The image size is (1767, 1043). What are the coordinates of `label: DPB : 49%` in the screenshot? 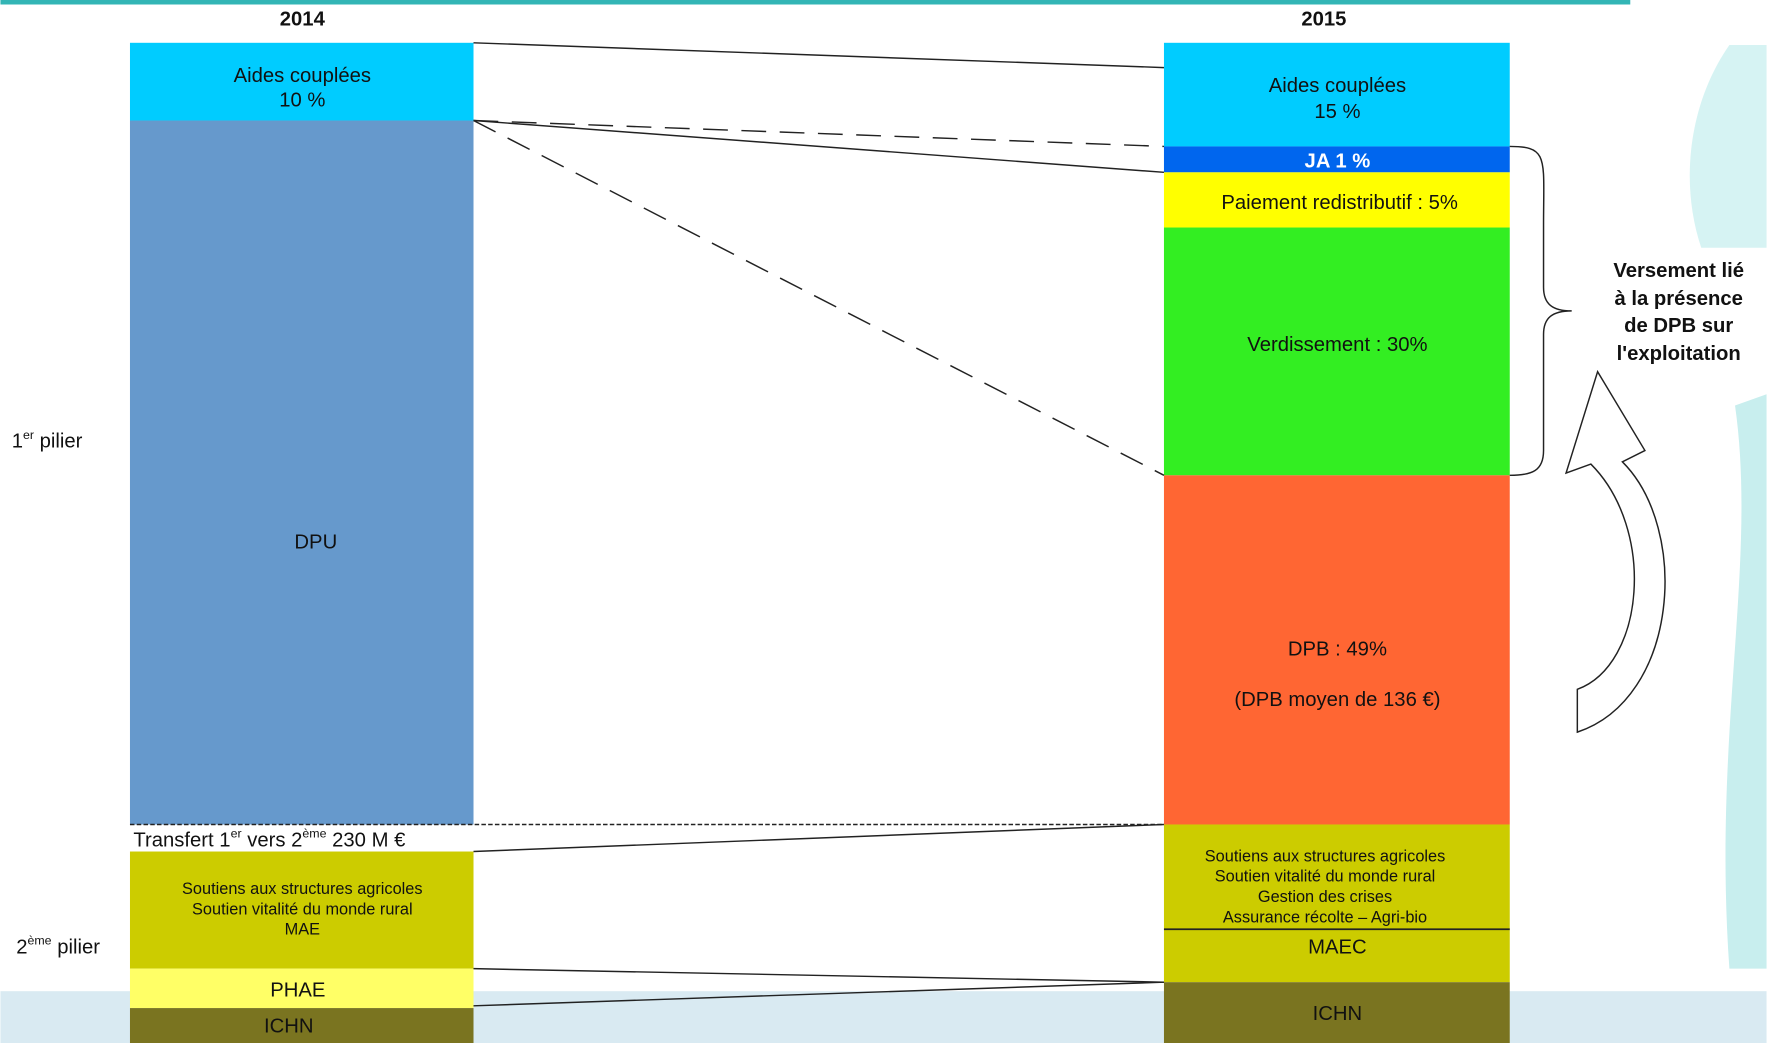 It's located at (1337, 649).